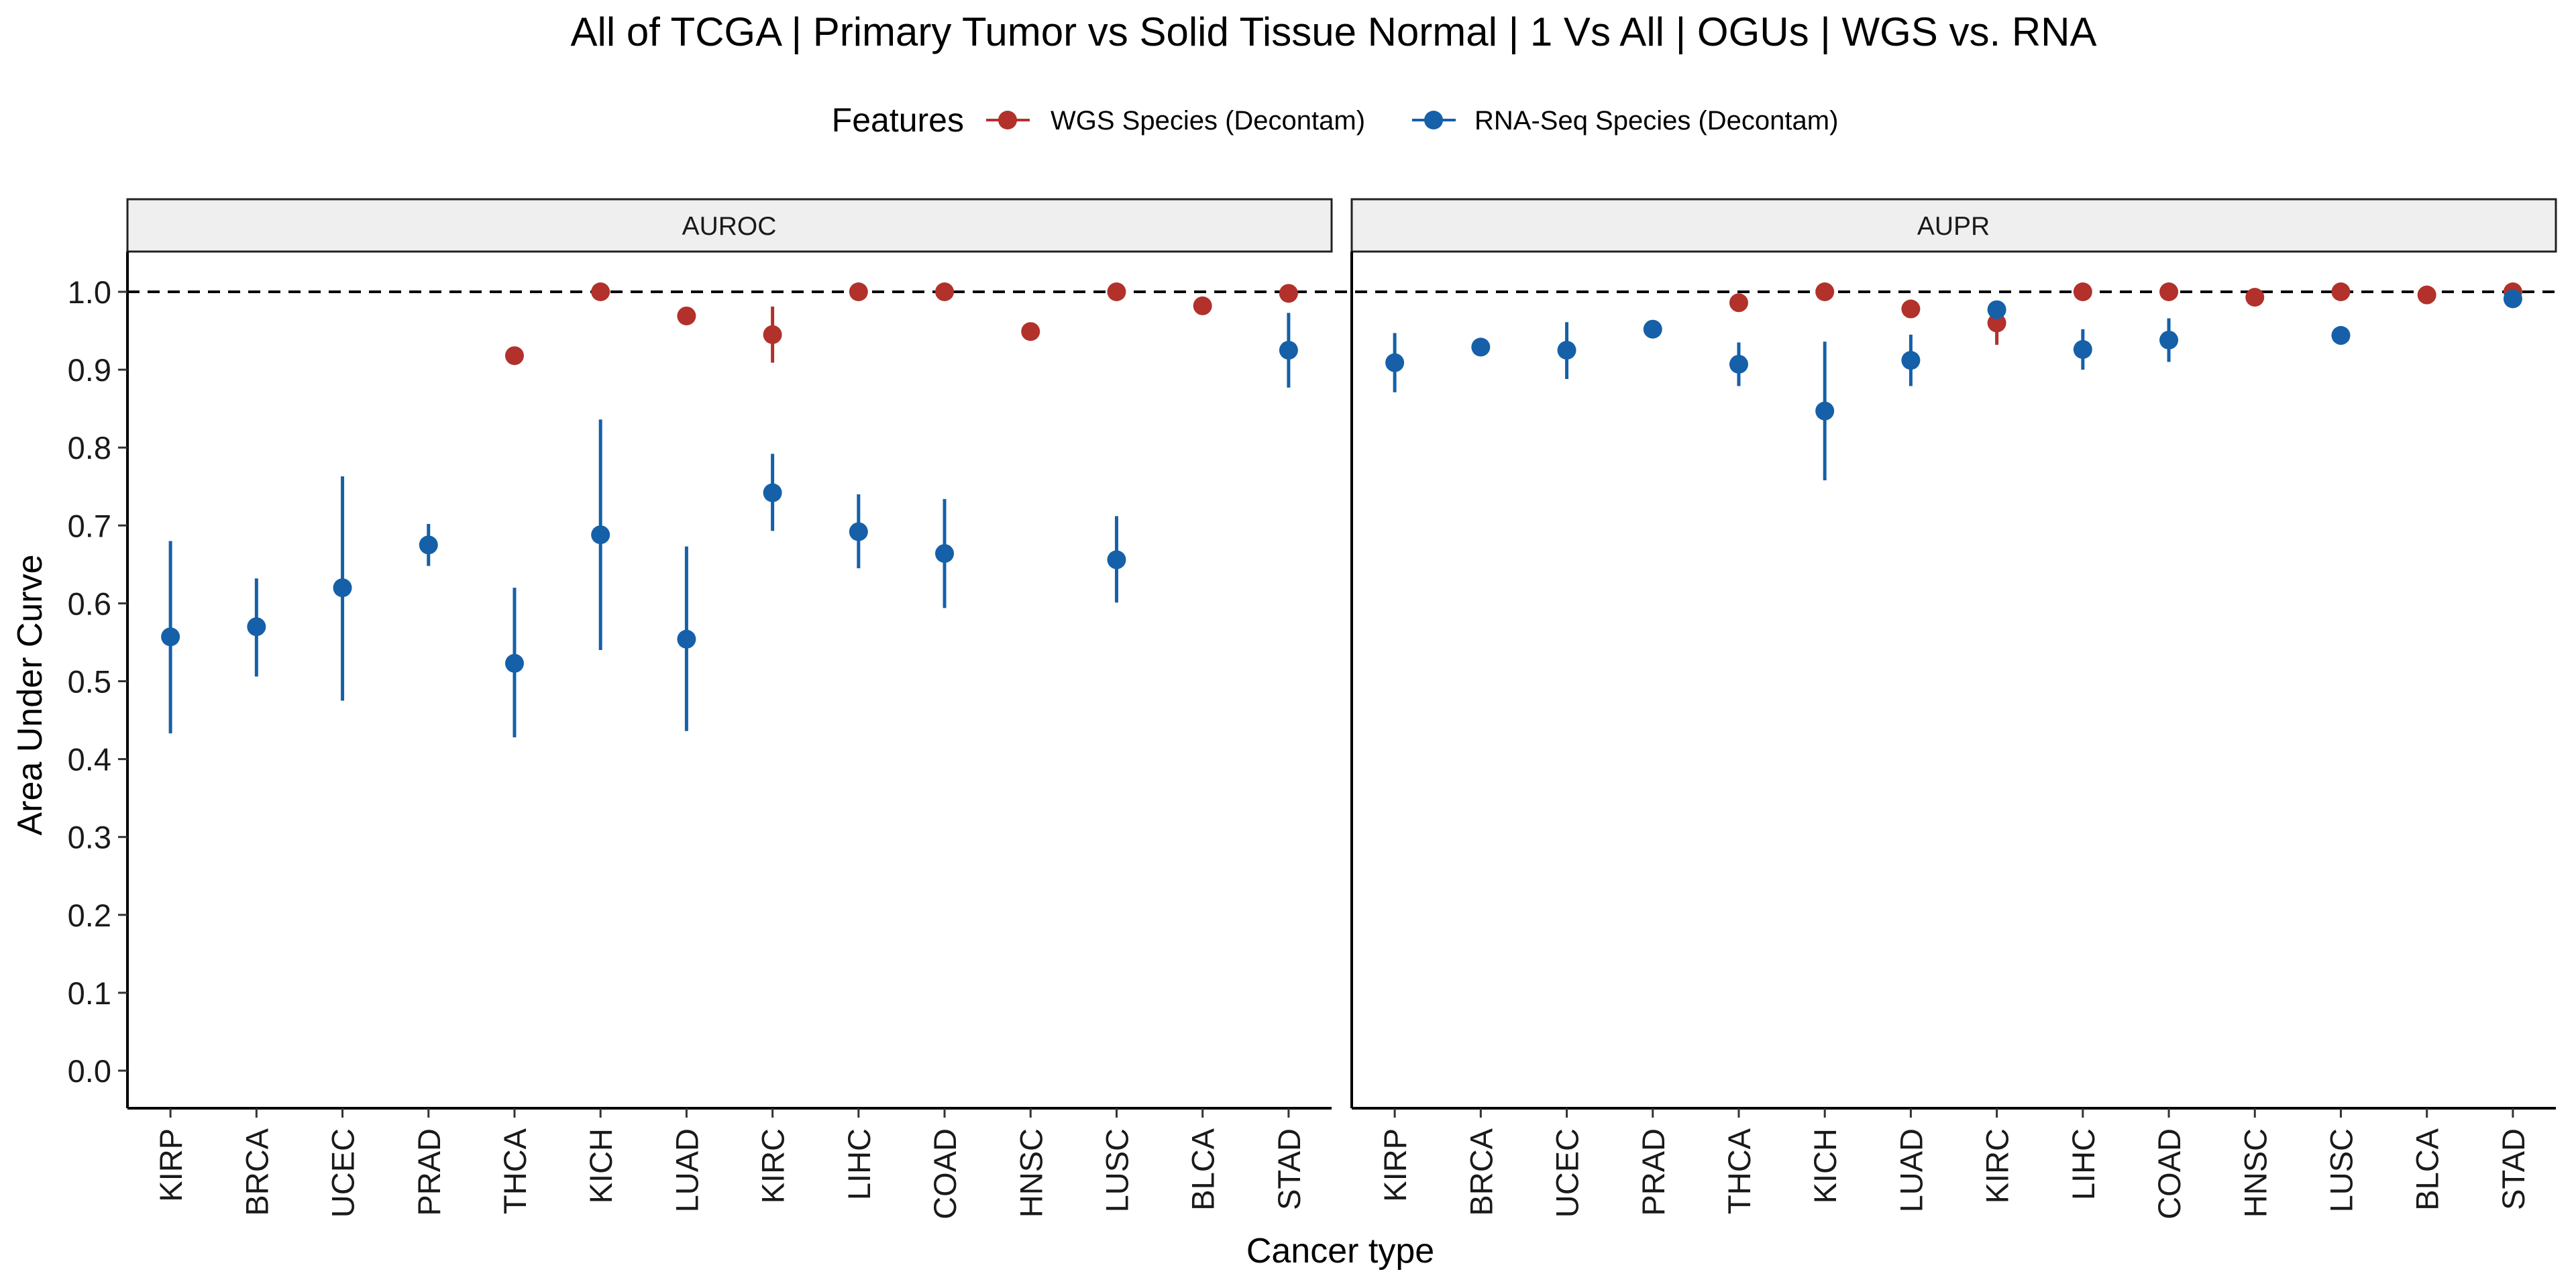 Image resolution: width=2576 pixels, height=1288 pixels. What do you see at coordinates (1433, 120) in the screenshot?
I see `legend-key-point-rna` at bounding box center [1433, 120].